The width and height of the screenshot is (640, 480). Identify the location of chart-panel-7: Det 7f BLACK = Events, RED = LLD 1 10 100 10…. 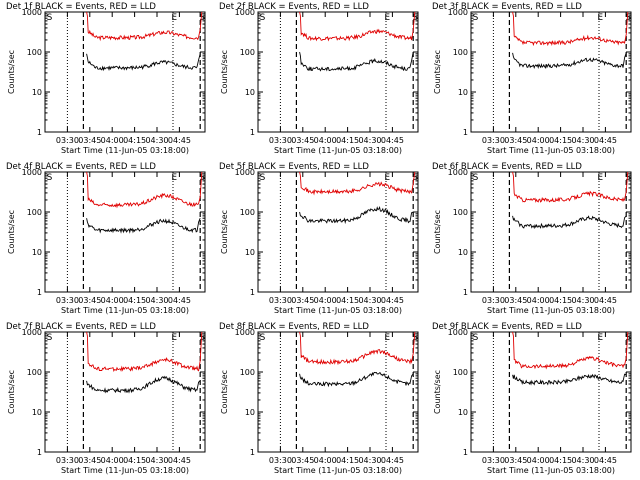
(106, 398).